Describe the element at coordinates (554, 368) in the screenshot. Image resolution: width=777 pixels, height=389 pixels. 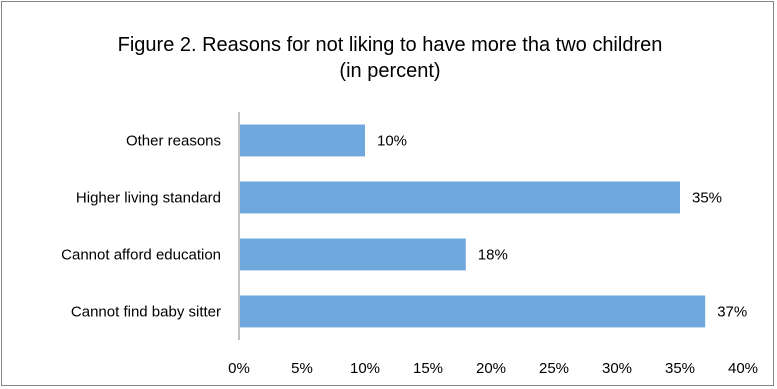
I see `x-tick-label-5: 25%` at that location.